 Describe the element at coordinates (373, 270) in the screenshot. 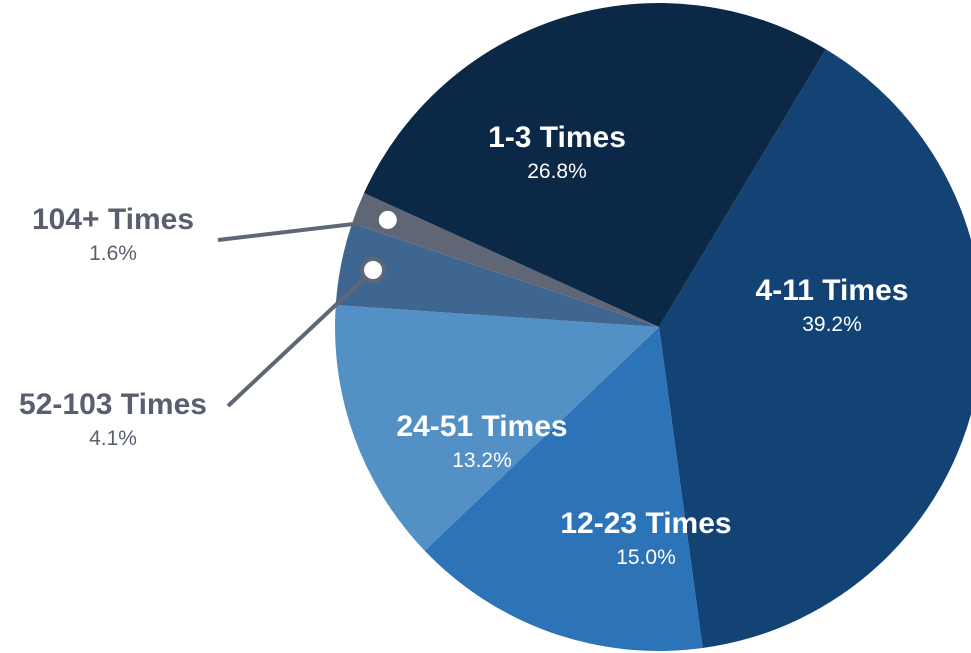

I see `callout-dot-52-103-times` at that location.